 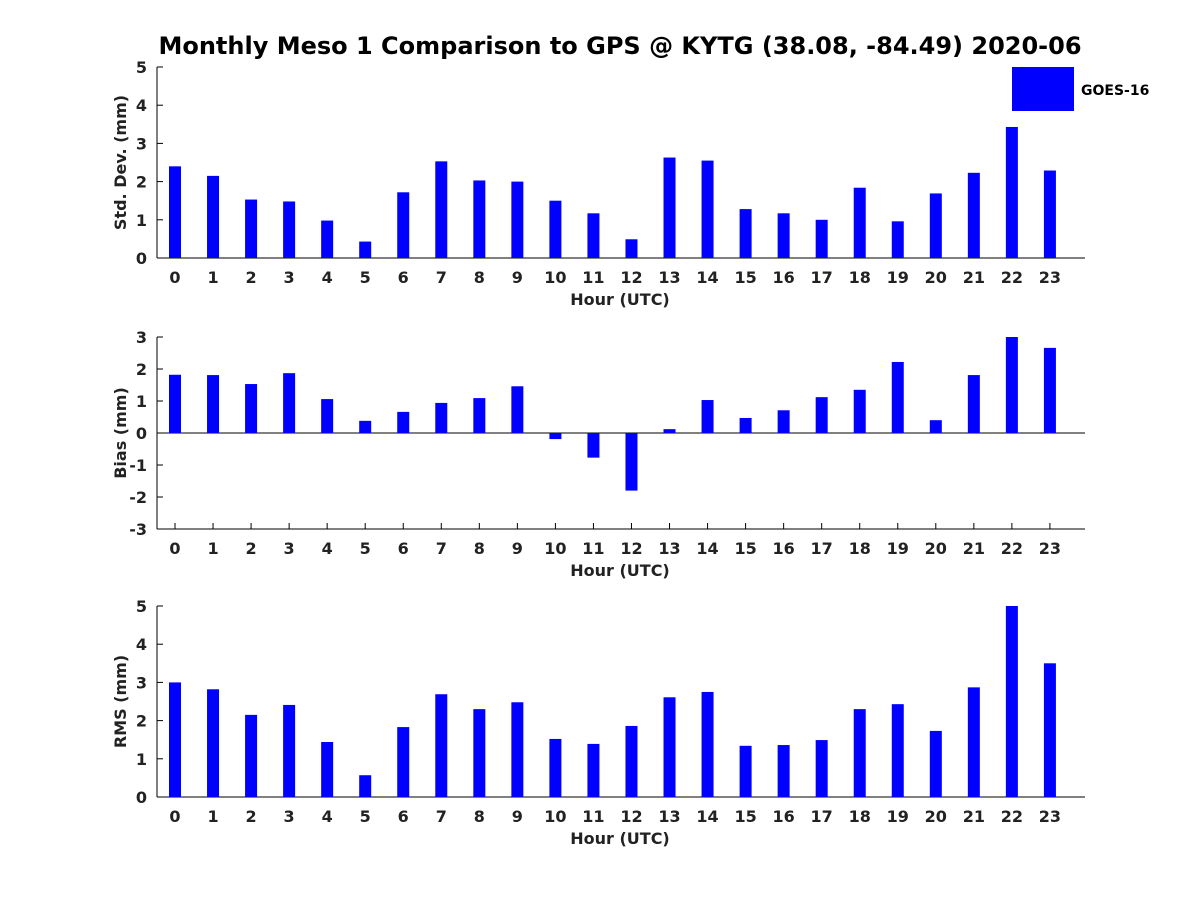 What do you see at coordinates (141, 682) in the screenshot?
I see `rms-ytick-label: 3` at bounding box center [141, 682].